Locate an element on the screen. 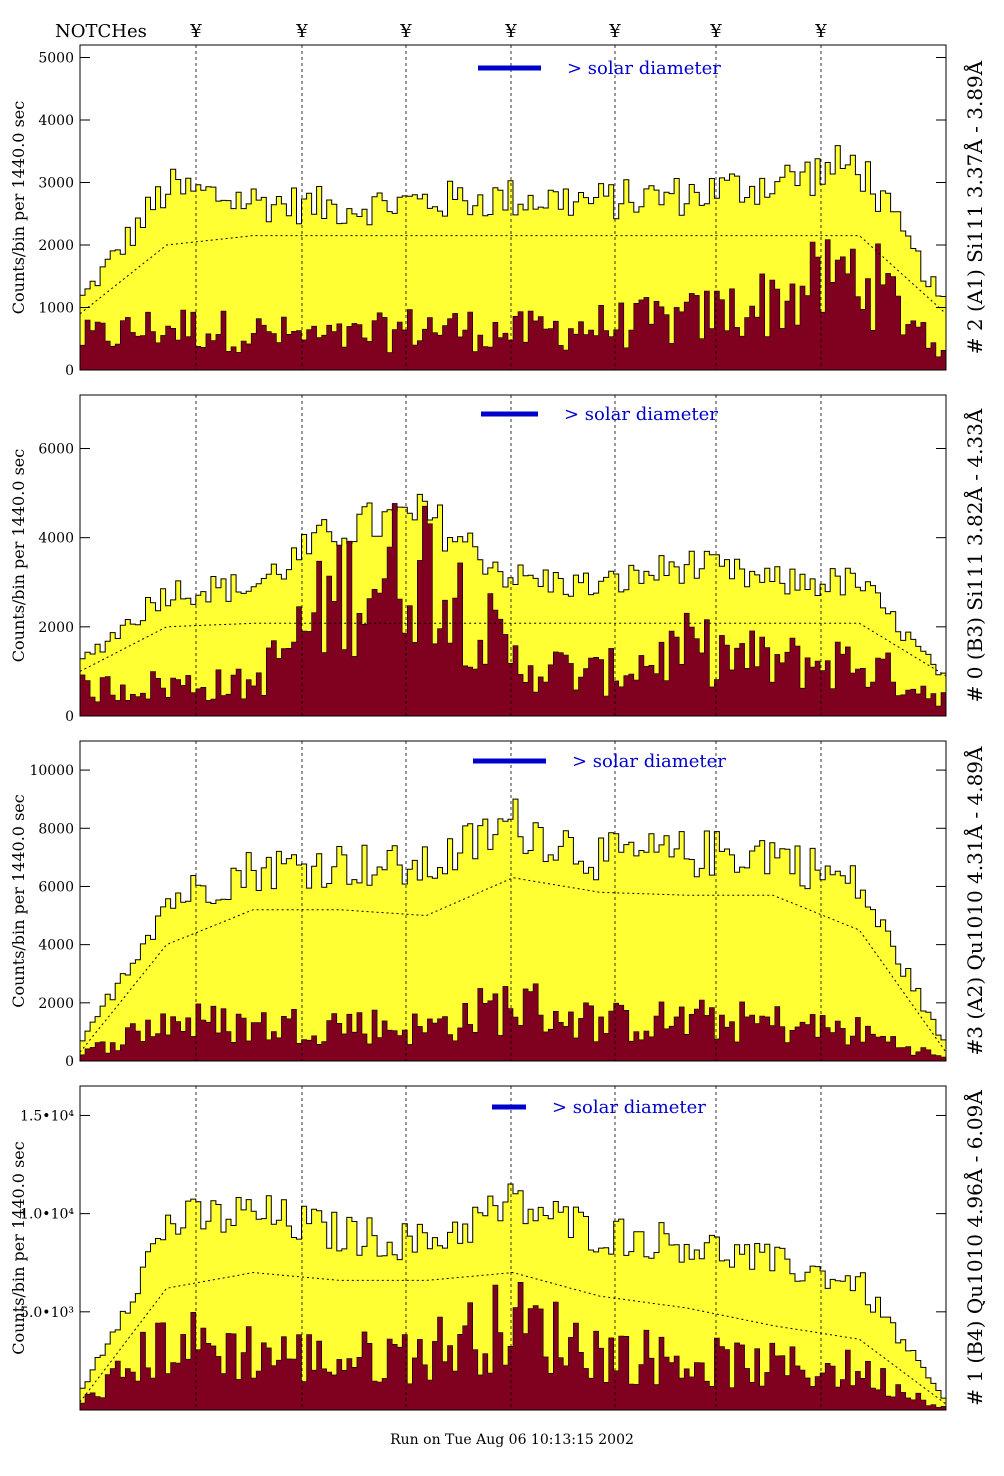  y-tick-label: 8000 is located at coordinates (56, 829).